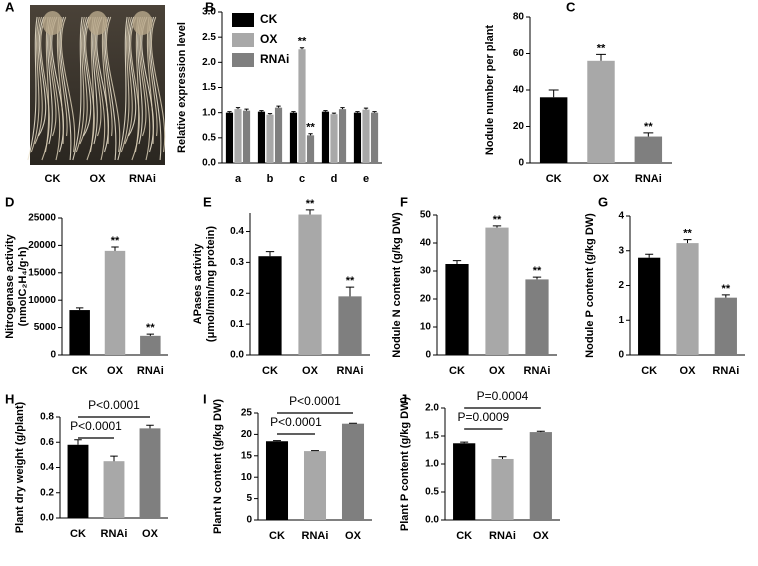  I want to click on panel-letter: G, so click(603, 201).